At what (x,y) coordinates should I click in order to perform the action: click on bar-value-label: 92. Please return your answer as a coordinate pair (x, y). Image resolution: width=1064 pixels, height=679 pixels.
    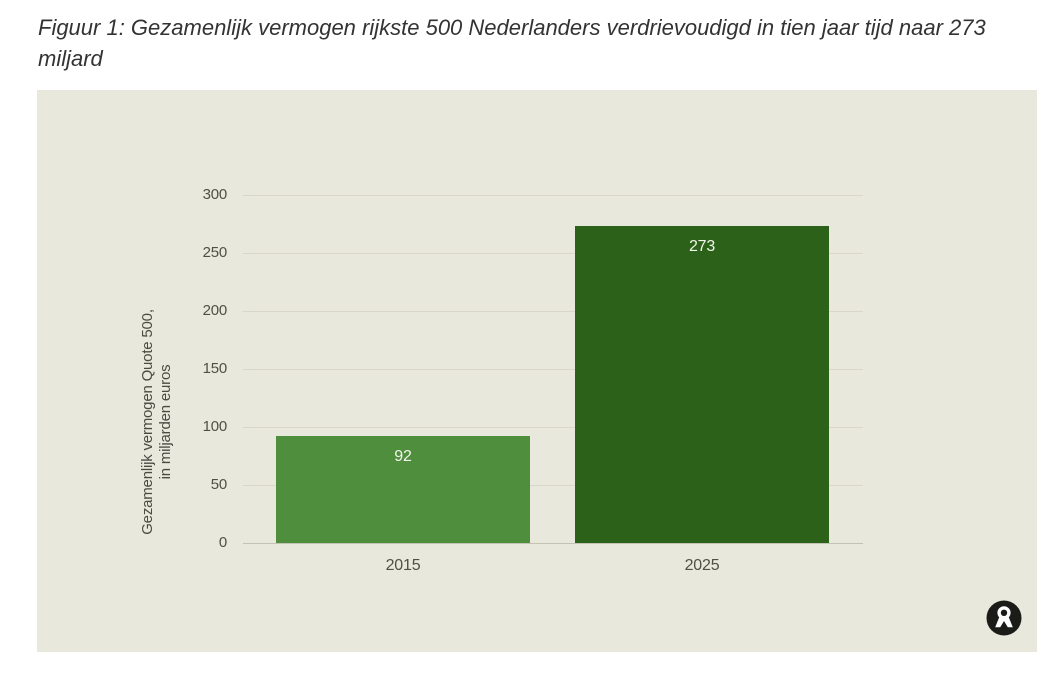
    Looking at the image, I should click on (403, 456).